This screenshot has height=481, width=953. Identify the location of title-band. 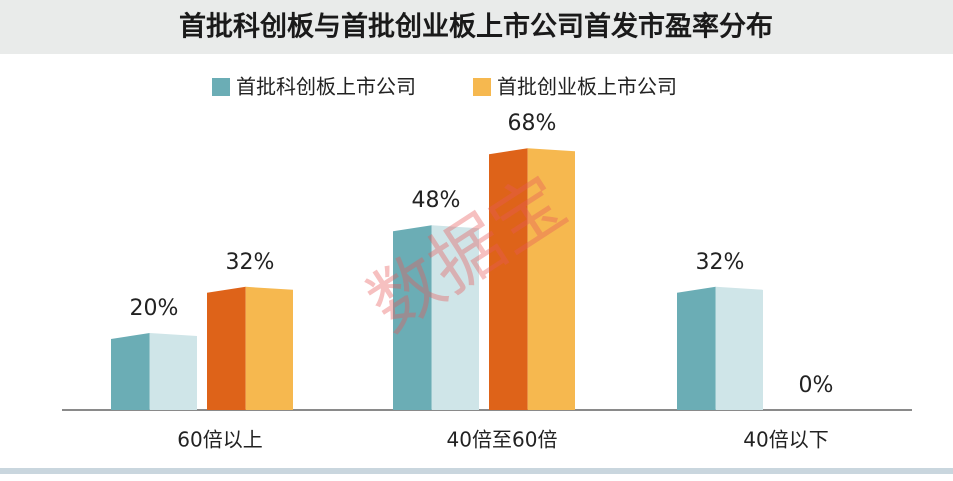
(476, 27).